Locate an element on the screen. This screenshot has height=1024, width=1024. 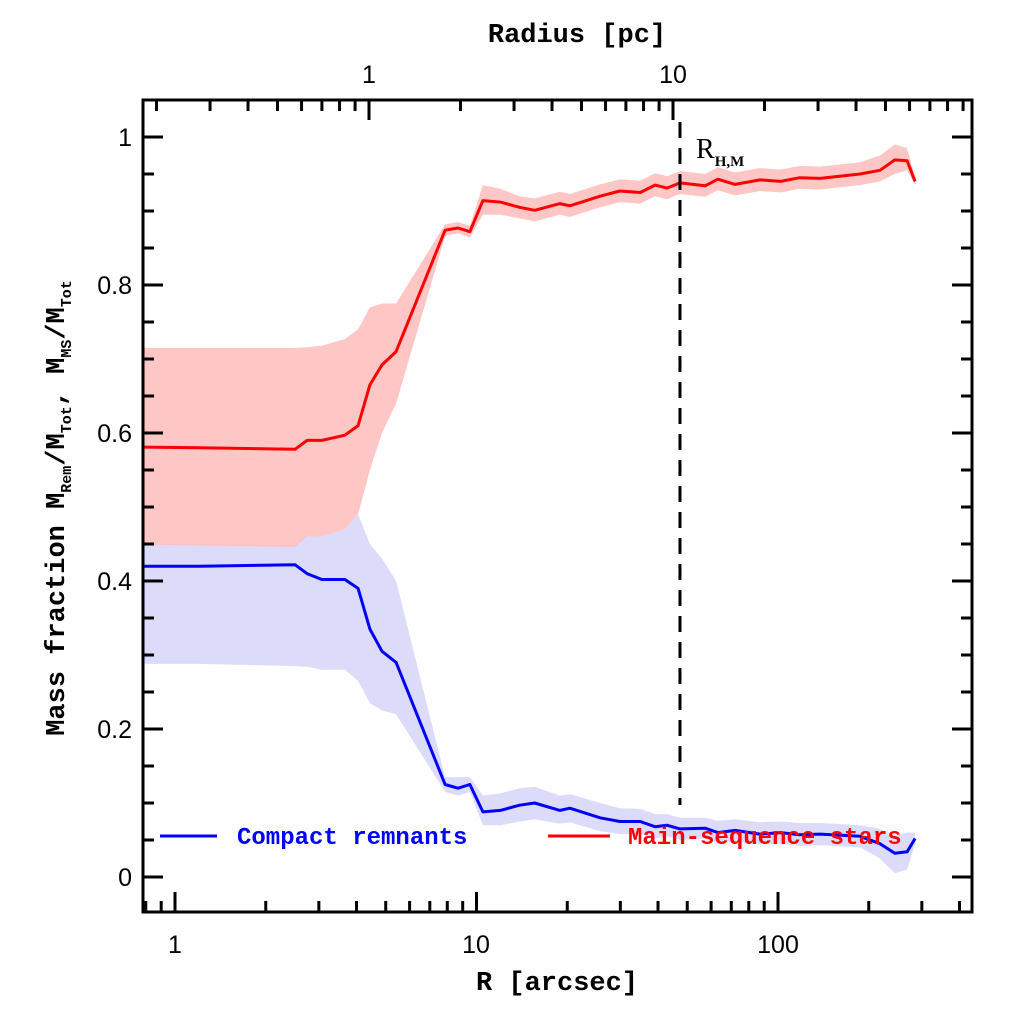
top-tick-label: 10 is located at coordinates (673, 75).